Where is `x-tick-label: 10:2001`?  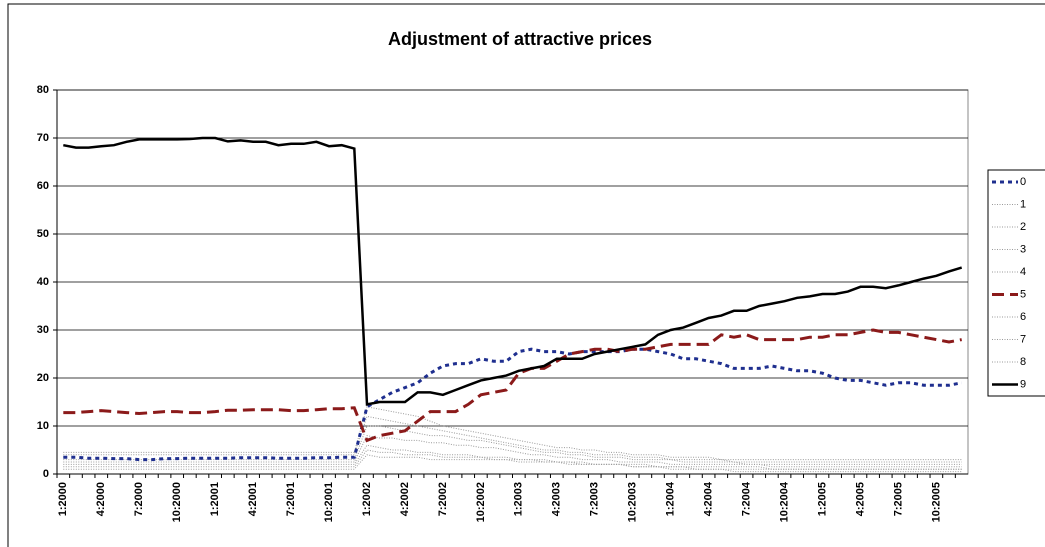 x-tick-label: 10:2001 is located at coordinates (329, 502).